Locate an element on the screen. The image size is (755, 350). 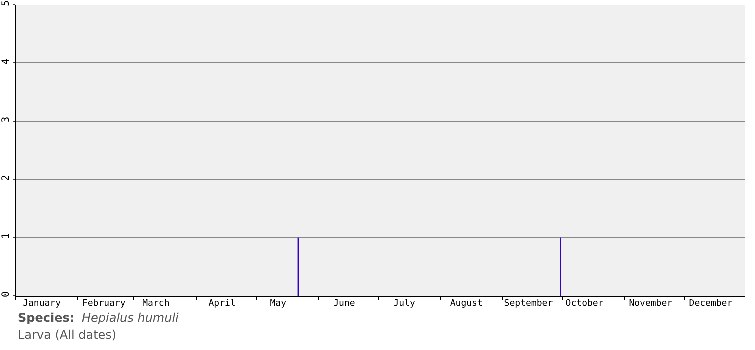
y-tick-label: 2 is located at coordinates (6, 178).